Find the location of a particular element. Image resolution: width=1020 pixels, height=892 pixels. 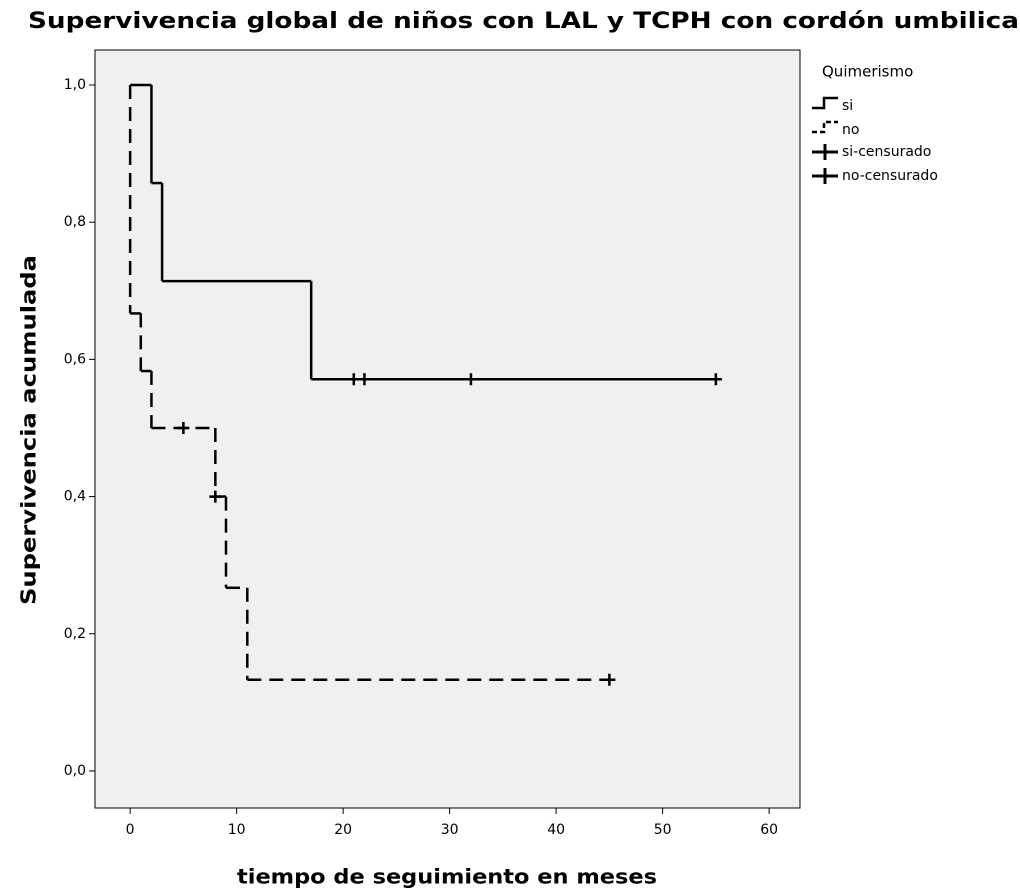

x-tick-label: 50 is located at coordinates (663, 830).